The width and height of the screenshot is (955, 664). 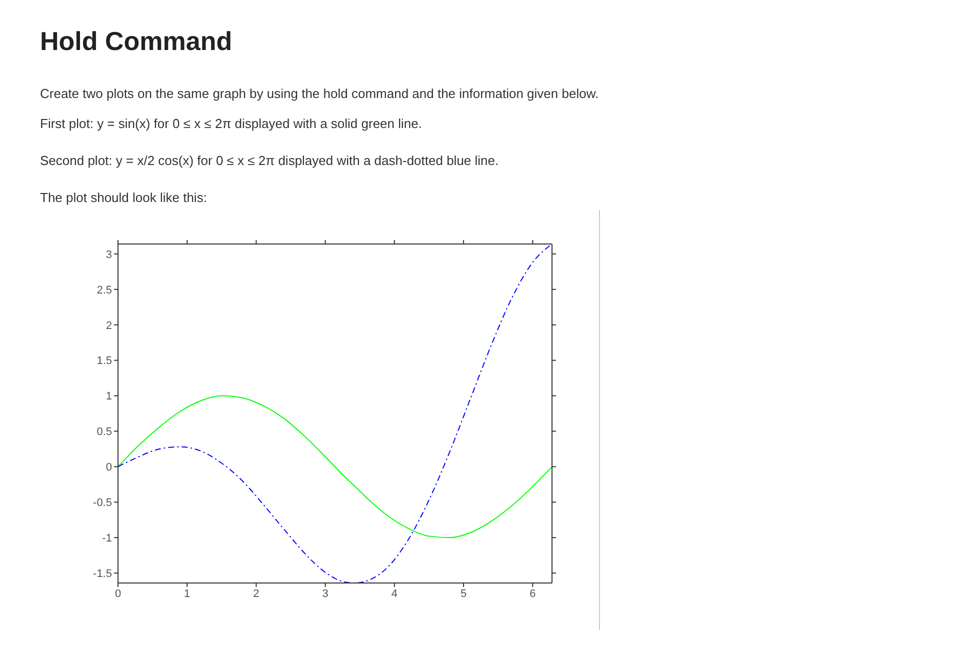 What do you see at coordinates (109, 326) in the screenshot?
I see `y-tick-label: 2` at bounding box center [109, 326].